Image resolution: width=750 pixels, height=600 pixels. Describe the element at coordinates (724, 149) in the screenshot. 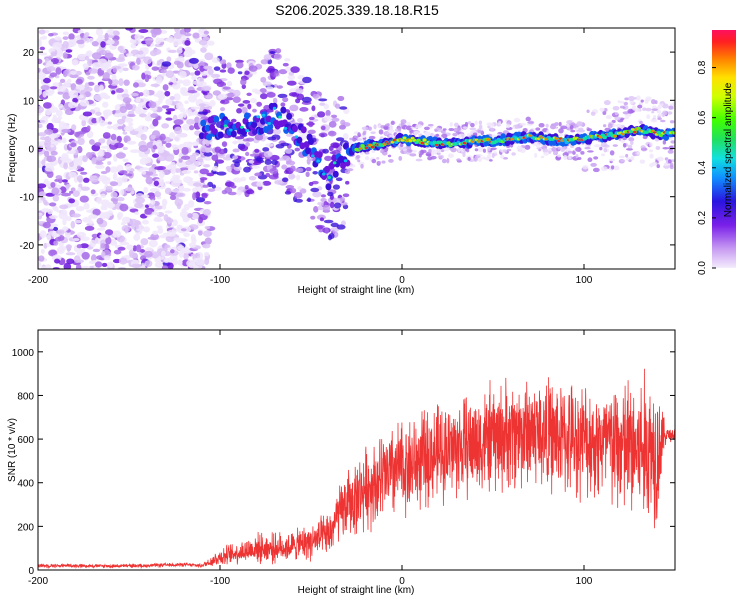

I see `colorbar-gradient` at that location.